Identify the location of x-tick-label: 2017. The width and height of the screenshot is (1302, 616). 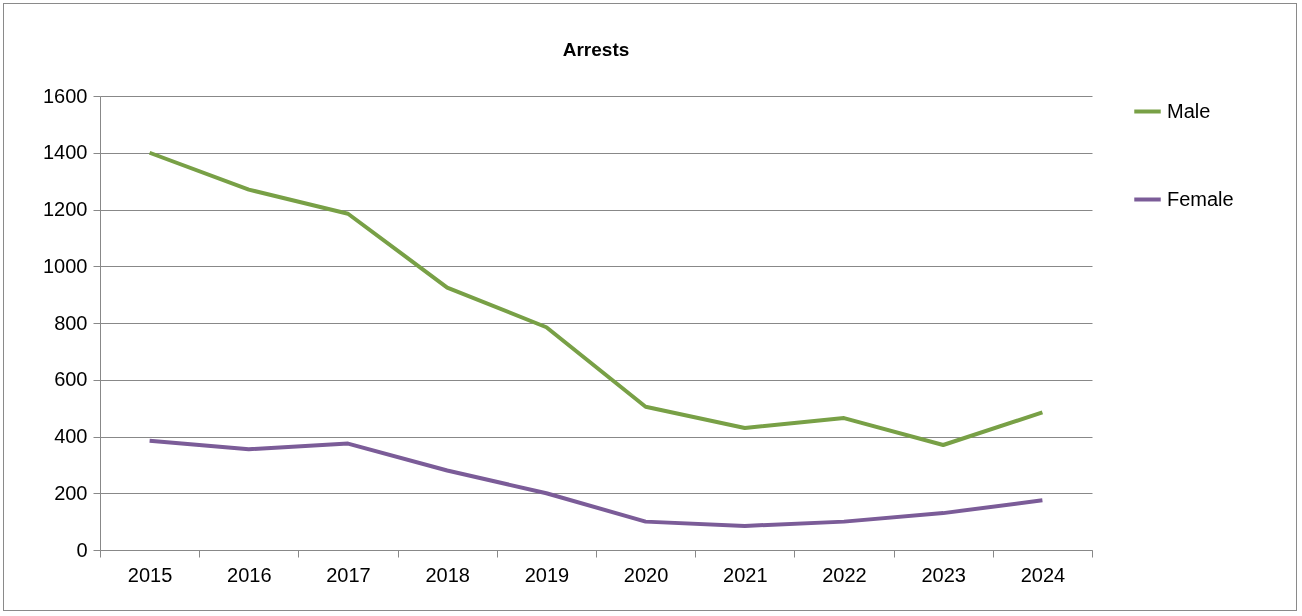
(348, 574).